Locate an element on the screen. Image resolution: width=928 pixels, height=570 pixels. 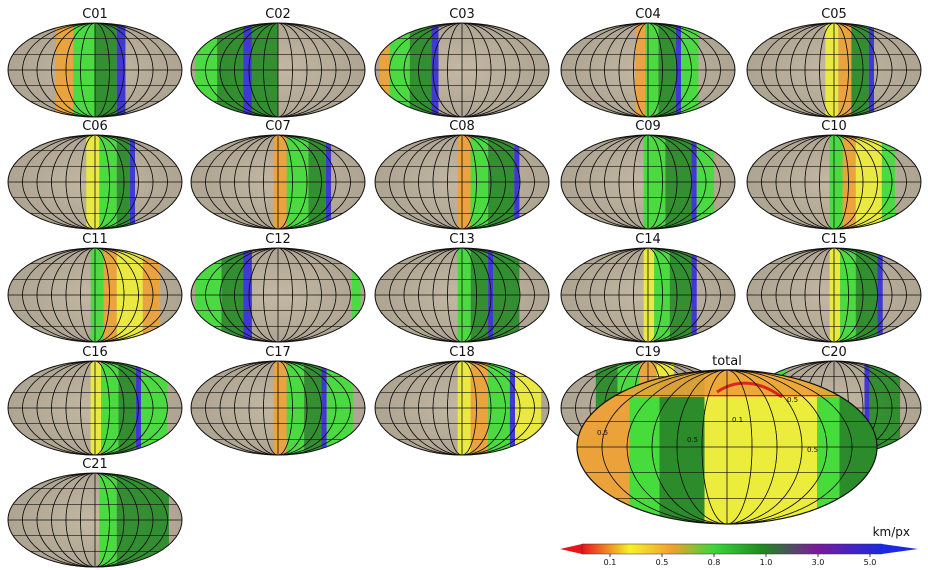
panel-title: C18 is located at coordinates (462, 352).